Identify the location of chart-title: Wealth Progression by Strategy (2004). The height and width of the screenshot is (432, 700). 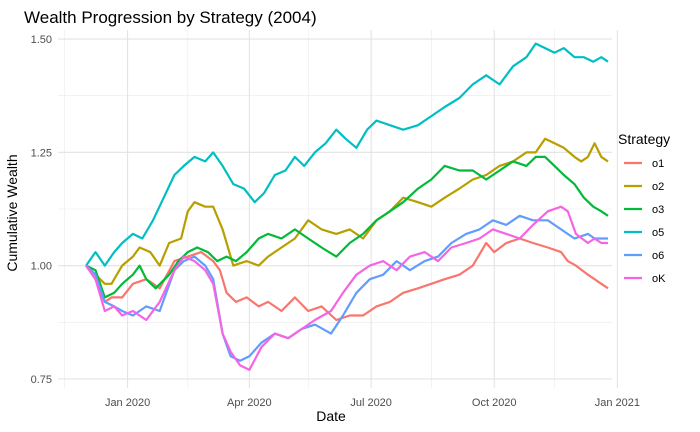
(170, 17).